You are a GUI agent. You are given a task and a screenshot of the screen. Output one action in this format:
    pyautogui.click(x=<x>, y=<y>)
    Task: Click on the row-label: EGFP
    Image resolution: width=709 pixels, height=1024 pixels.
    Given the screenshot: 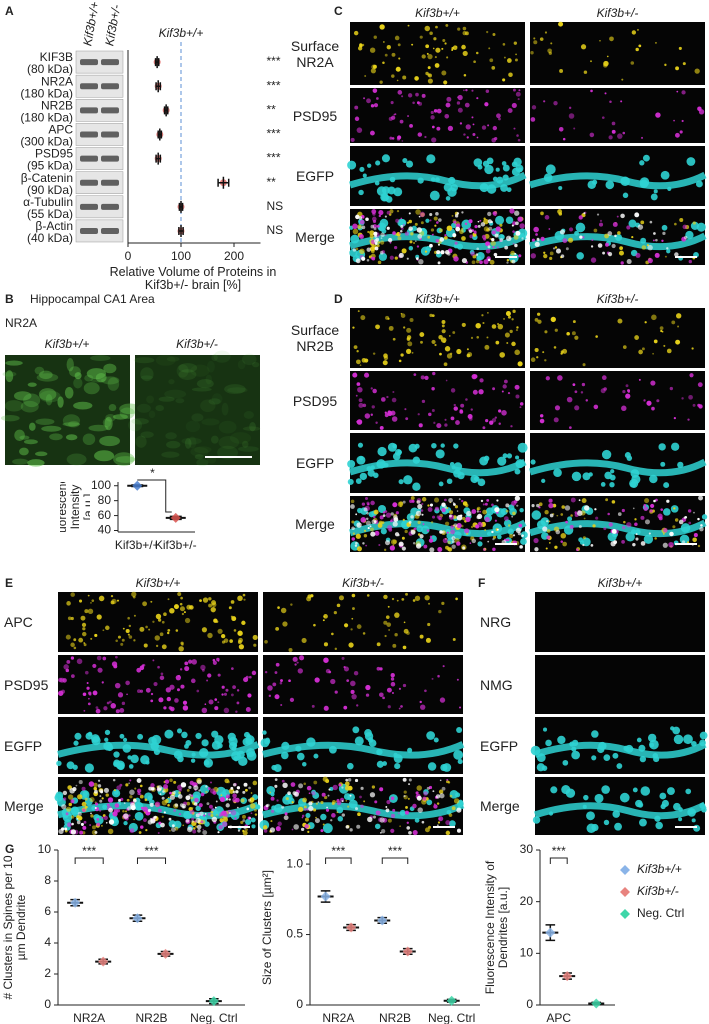 What is the action you would take?
    pyautogui.click(x=315, y=463)
    